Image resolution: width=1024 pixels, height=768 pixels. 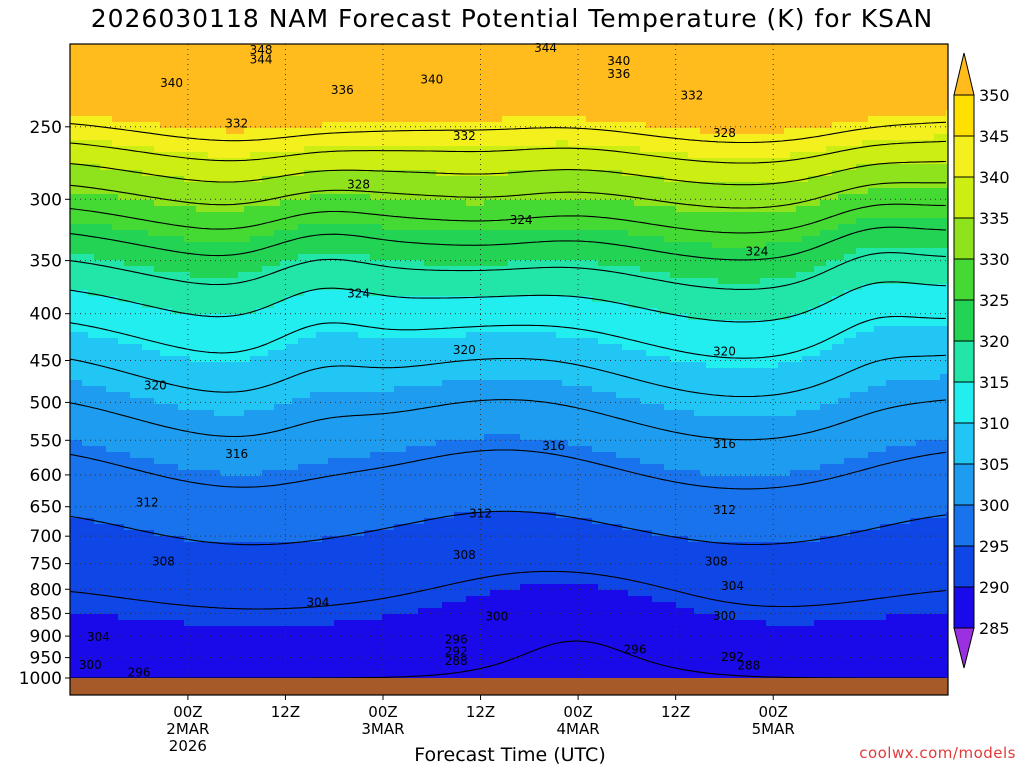 I want to click on colorbar-label: 295, so click(x=994, y=546).